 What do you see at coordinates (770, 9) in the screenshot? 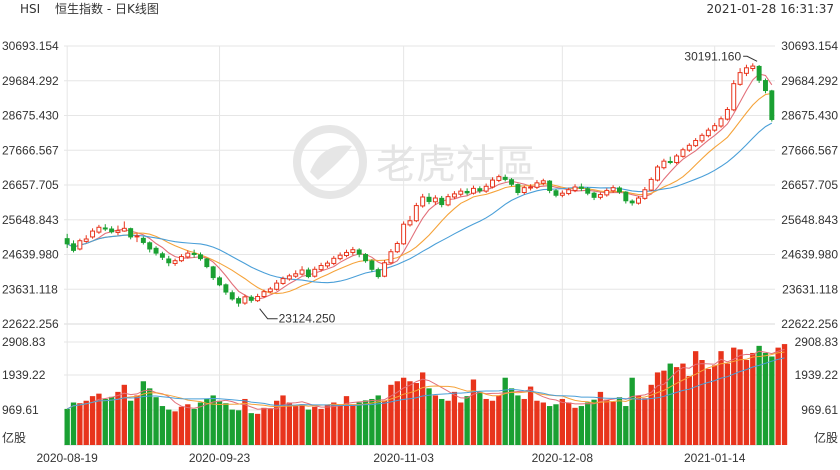
I see `chart-timestamp: 2021-01-28 16:31:37` at bounding box center [770, 9].